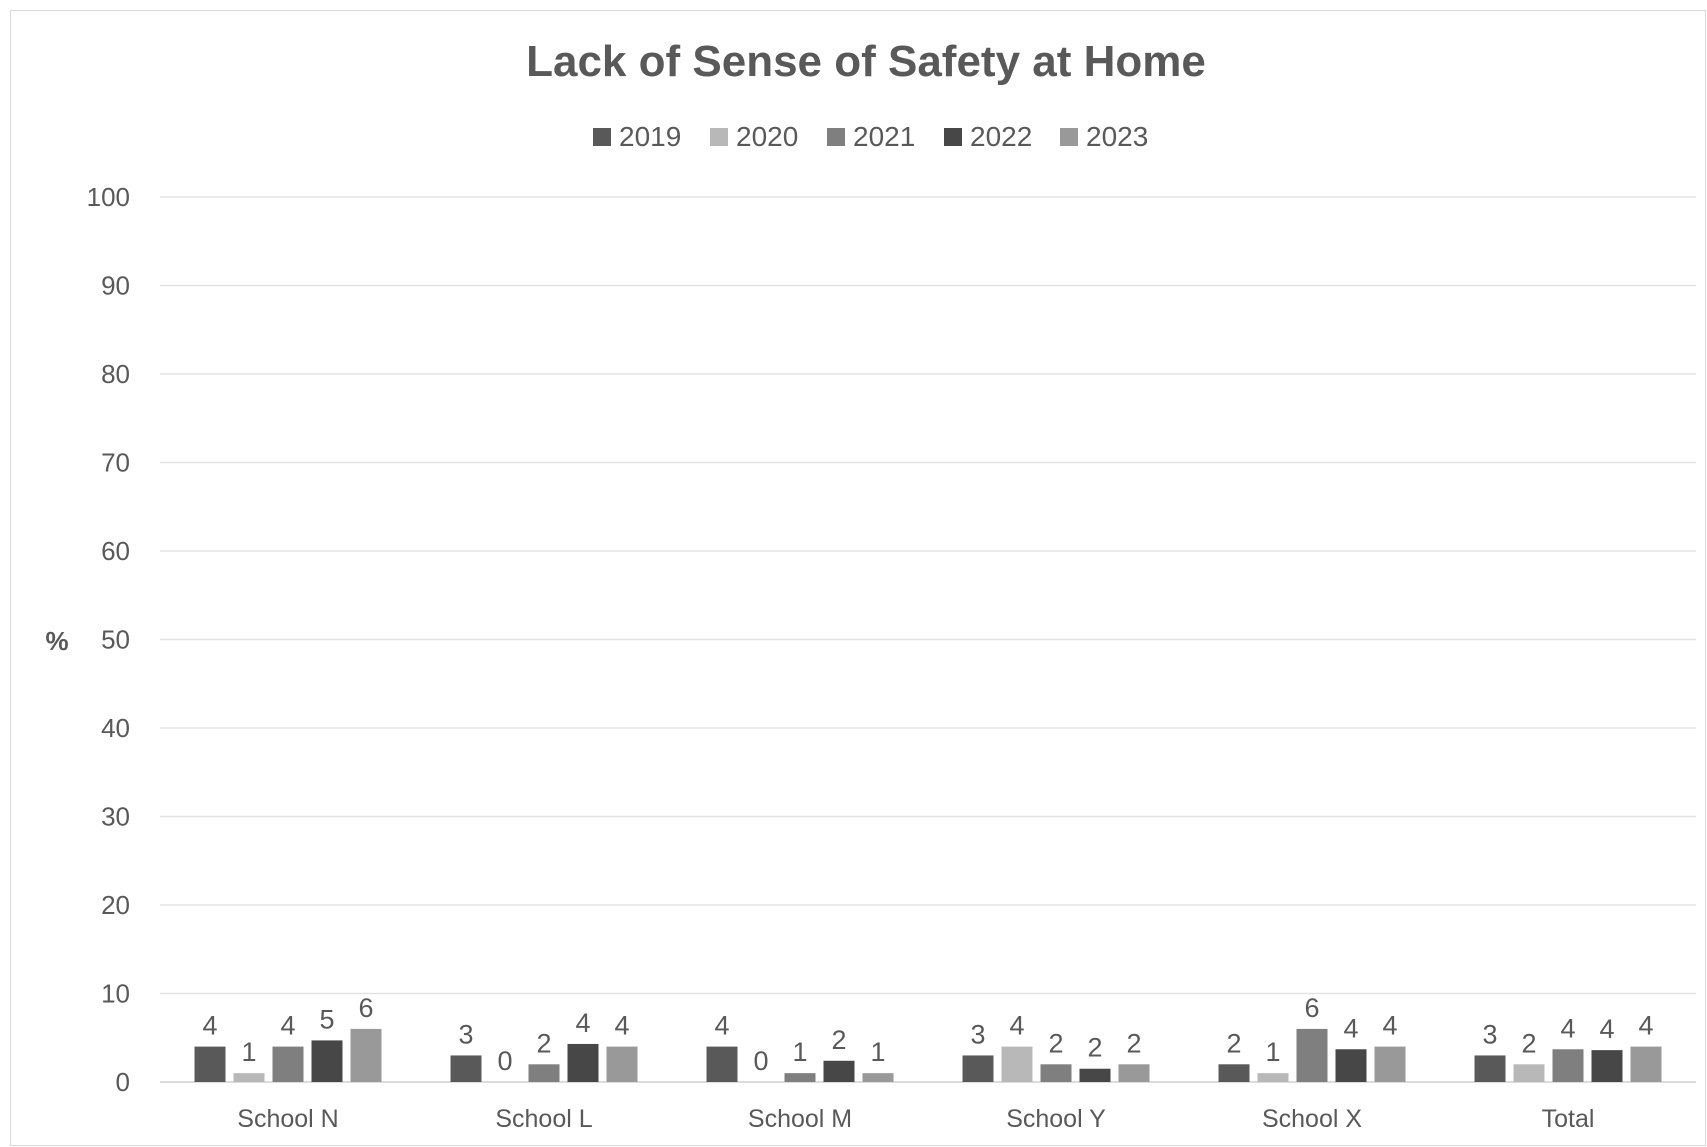  I want to click on data-label: 5, so click(326, 1019).